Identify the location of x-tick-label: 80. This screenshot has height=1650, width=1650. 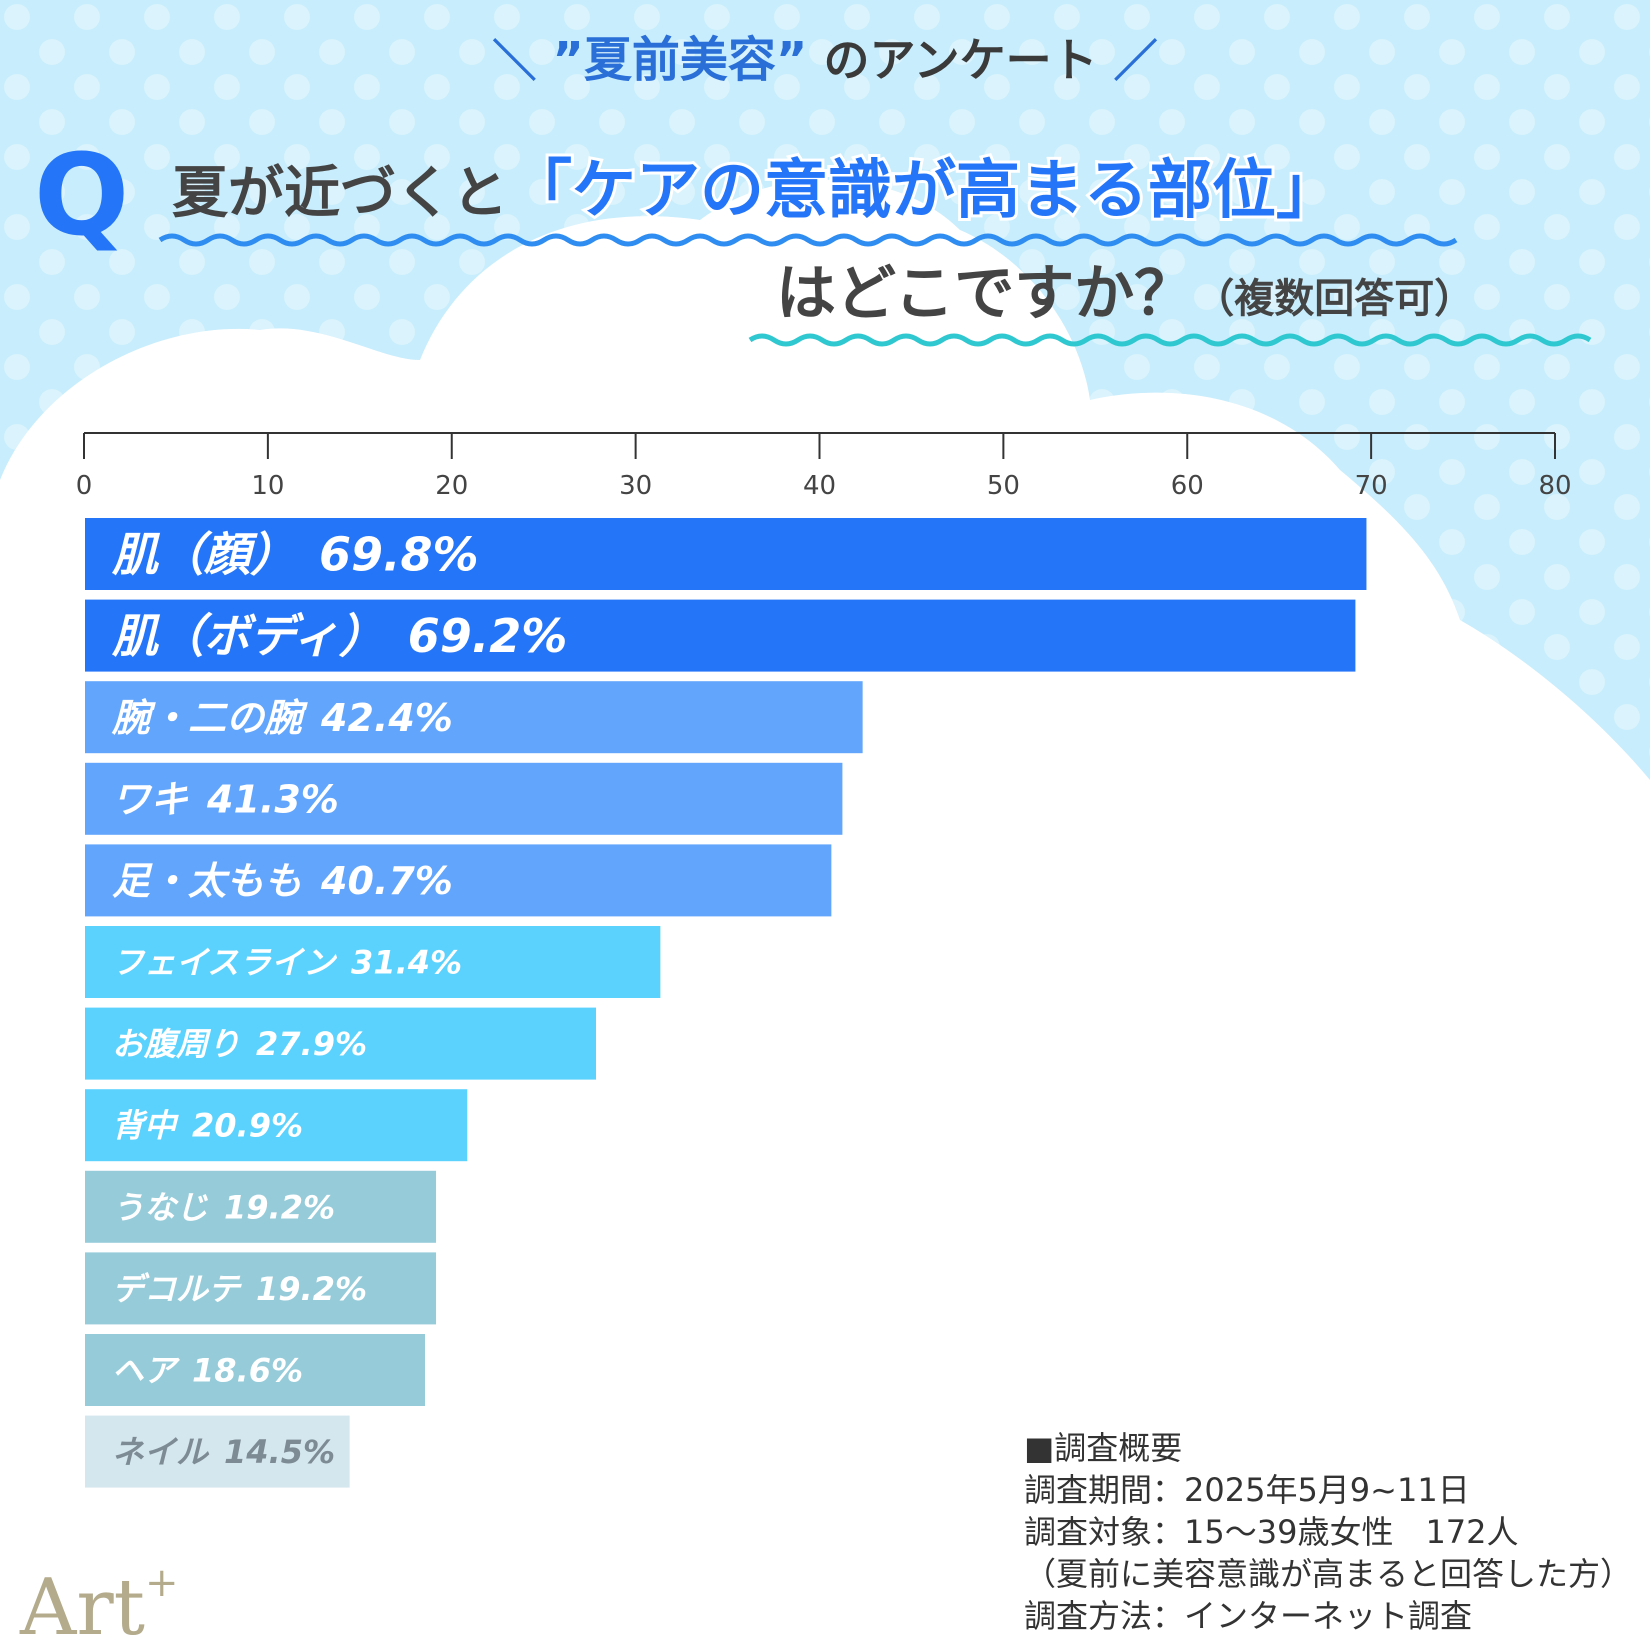
(1554, 486).